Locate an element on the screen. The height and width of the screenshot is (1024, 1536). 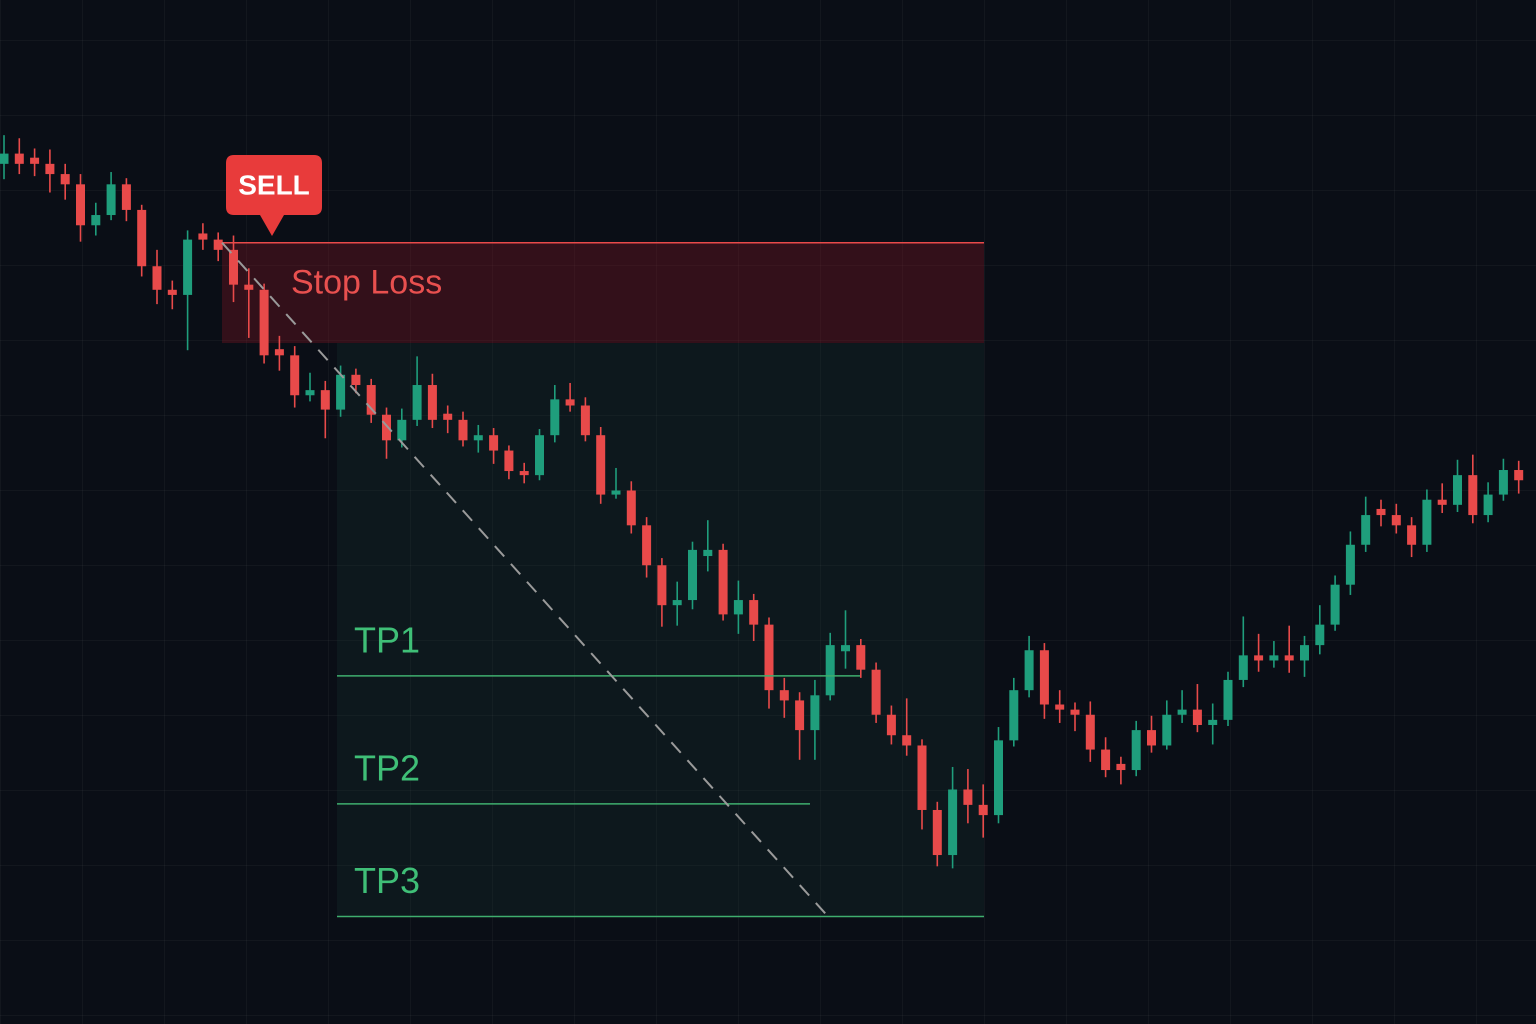
target-label: TP3 is located at coordinates (387, 880).